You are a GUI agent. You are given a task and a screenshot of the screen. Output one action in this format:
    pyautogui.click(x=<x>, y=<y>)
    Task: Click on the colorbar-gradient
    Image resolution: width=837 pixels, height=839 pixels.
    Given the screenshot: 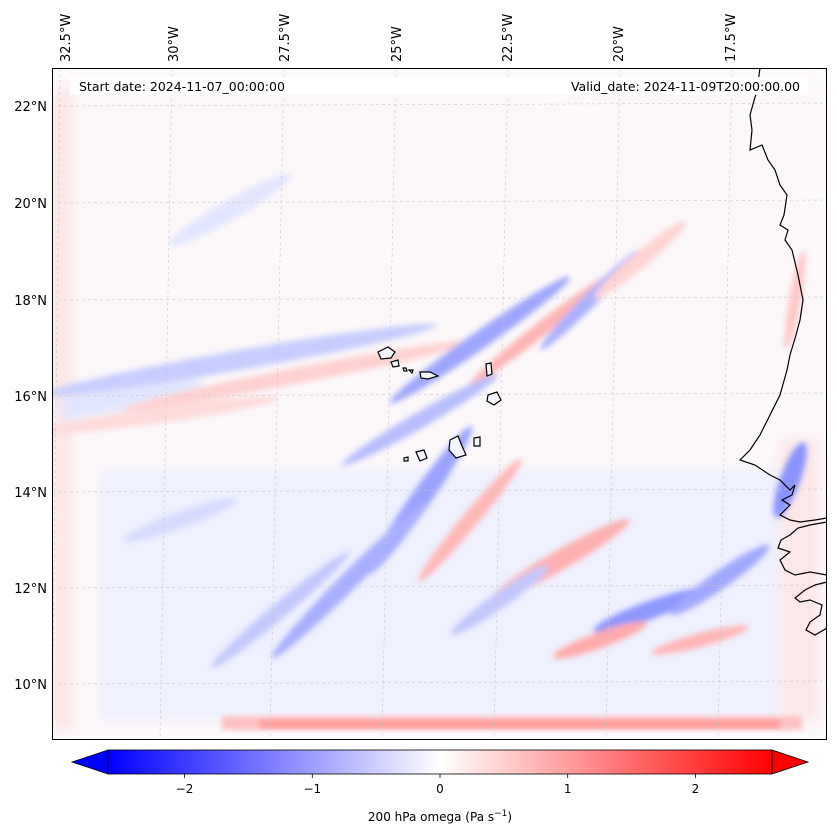 What is the action you would take?
    pyautogui.click(x=440, y=762)
    